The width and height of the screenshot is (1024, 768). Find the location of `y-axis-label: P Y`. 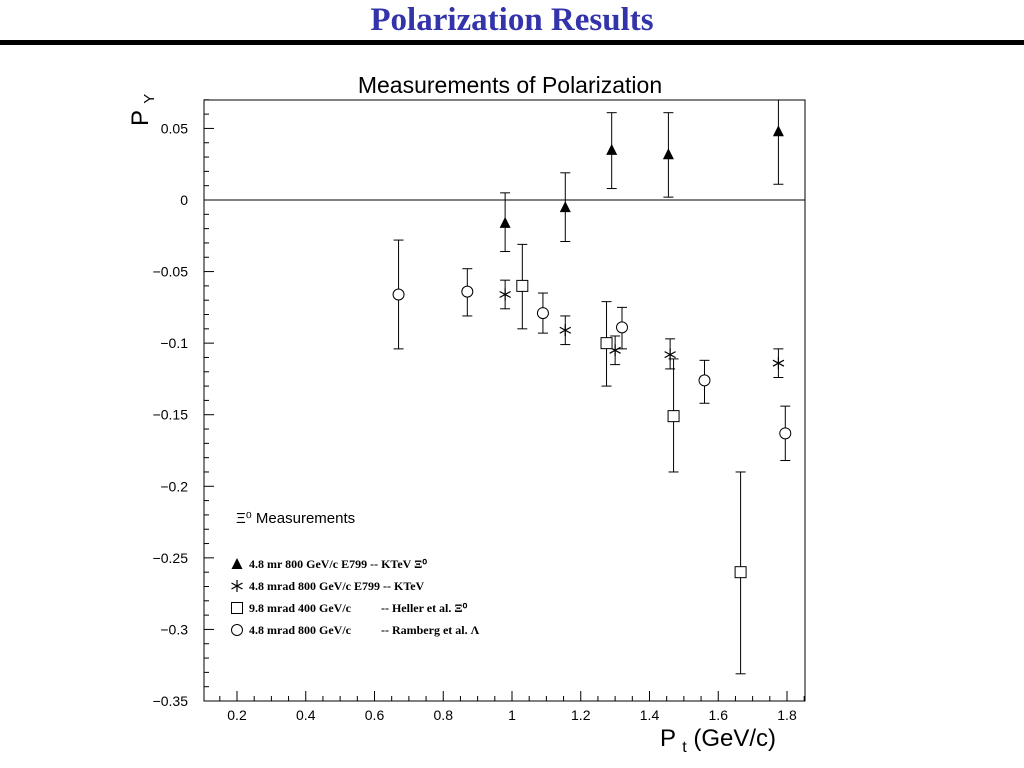

y-axis-label: P Y is located at coordinates (142, 110).